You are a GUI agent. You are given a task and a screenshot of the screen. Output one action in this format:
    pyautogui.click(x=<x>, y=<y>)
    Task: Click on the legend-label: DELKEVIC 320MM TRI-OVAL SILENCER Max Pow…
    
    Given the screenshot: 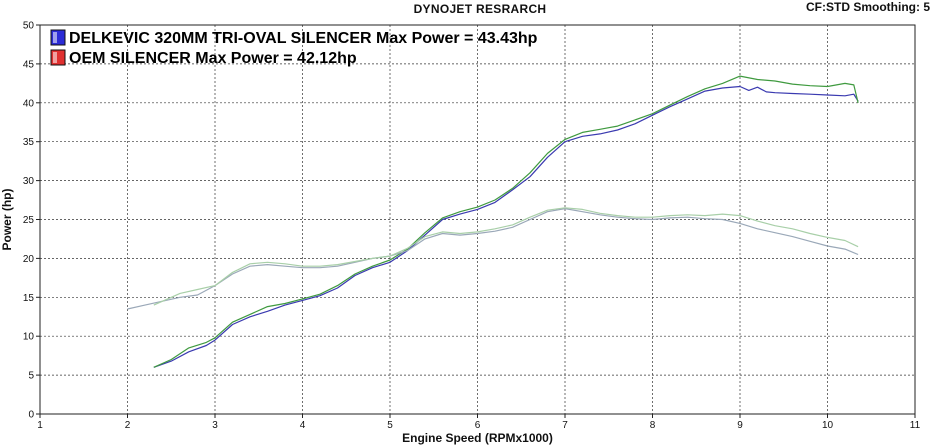 What is the action you would take?
    pyautogui.click(x=303, y=38)
    